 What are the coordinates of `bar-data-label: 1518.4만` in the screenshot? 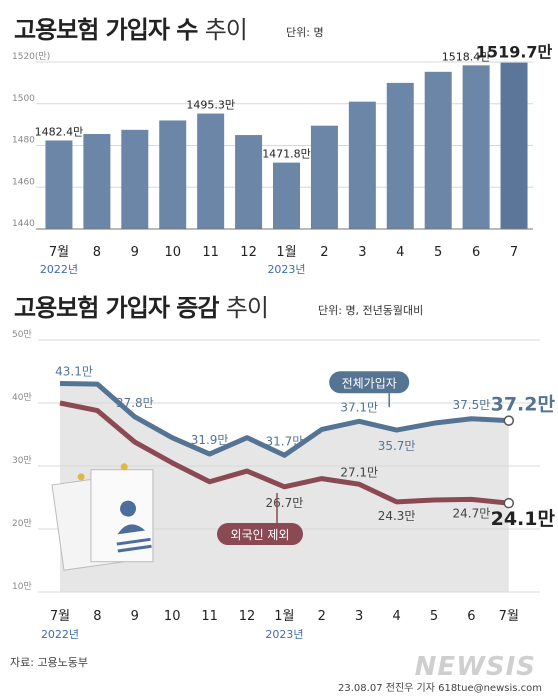 It's located at (466, 56).